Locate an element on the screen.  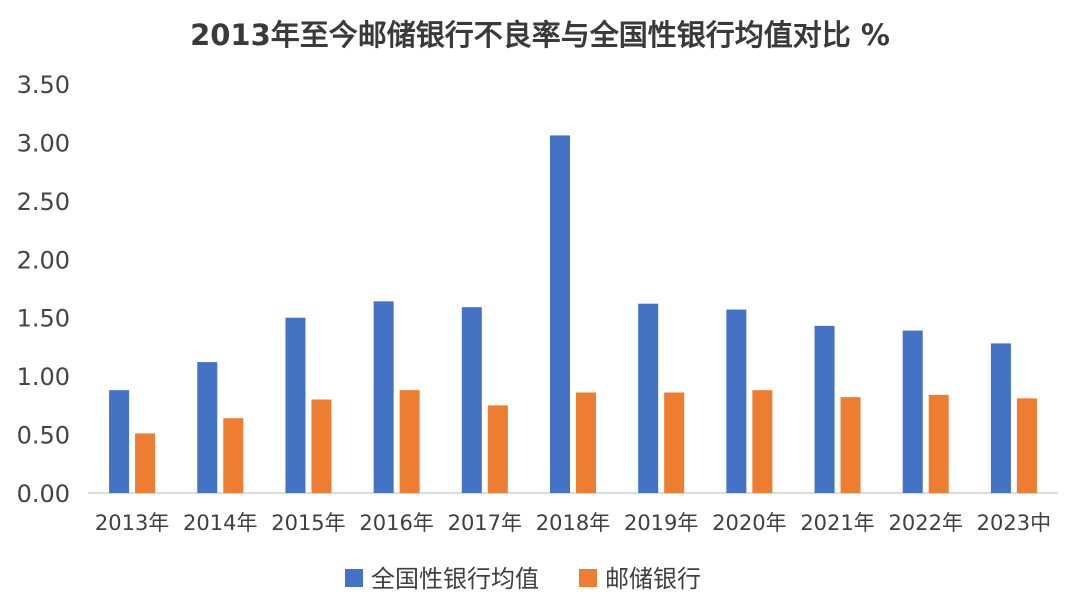
x-tick-label: 2015年 is located at coordinates (308, 523).